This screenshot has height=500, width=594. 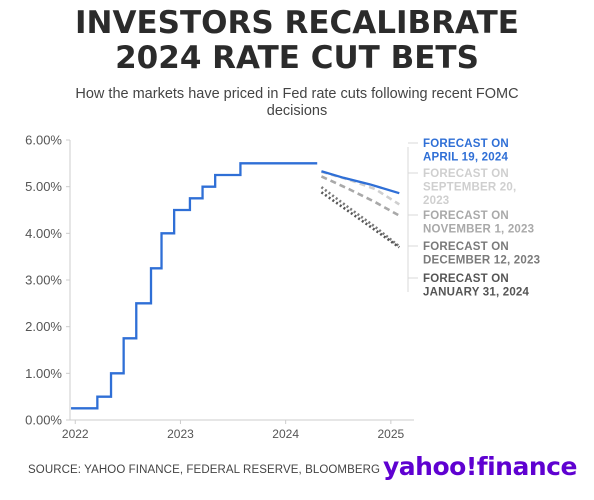 What do you see at coordinates (391, 434) in the screenshot?
I see `x-tick-label: 2025` at bounding box center [391, 434].